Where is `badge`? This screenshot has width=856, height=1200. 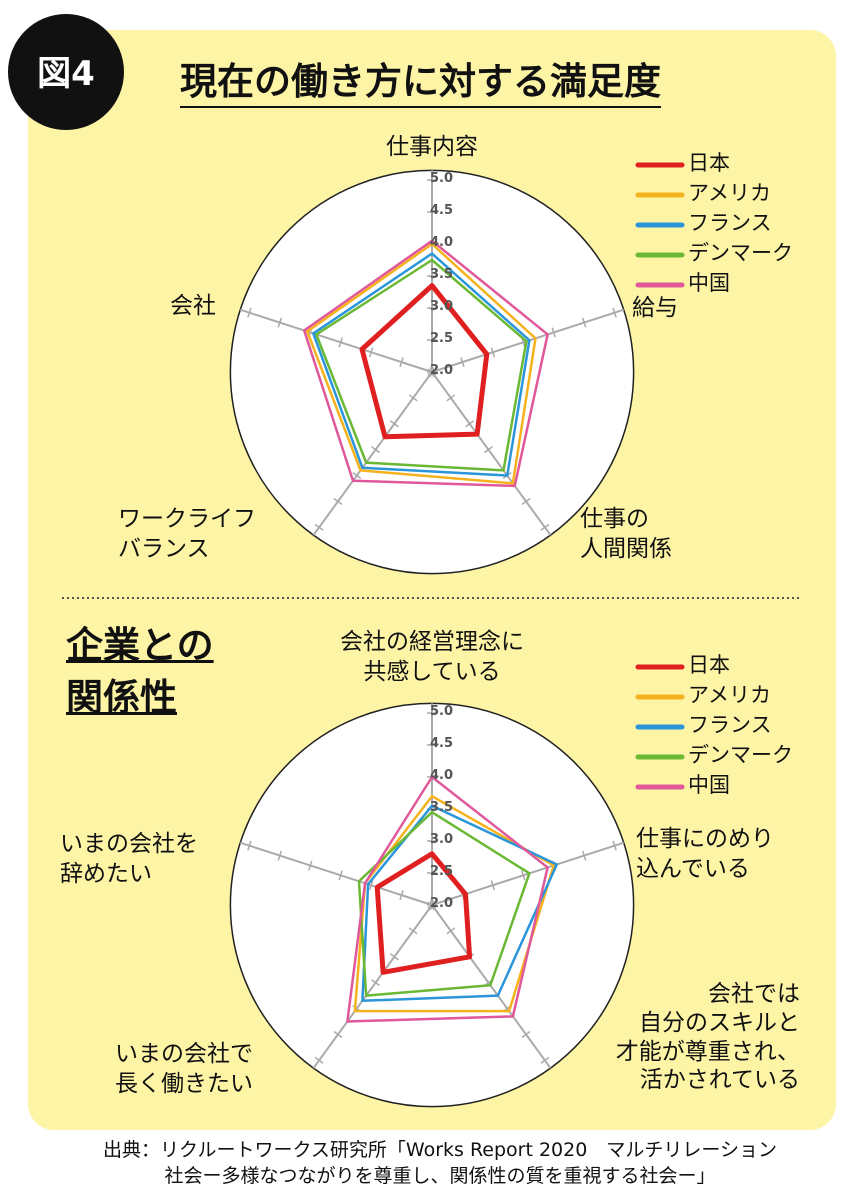
badge is located at coordinates (66, 72).